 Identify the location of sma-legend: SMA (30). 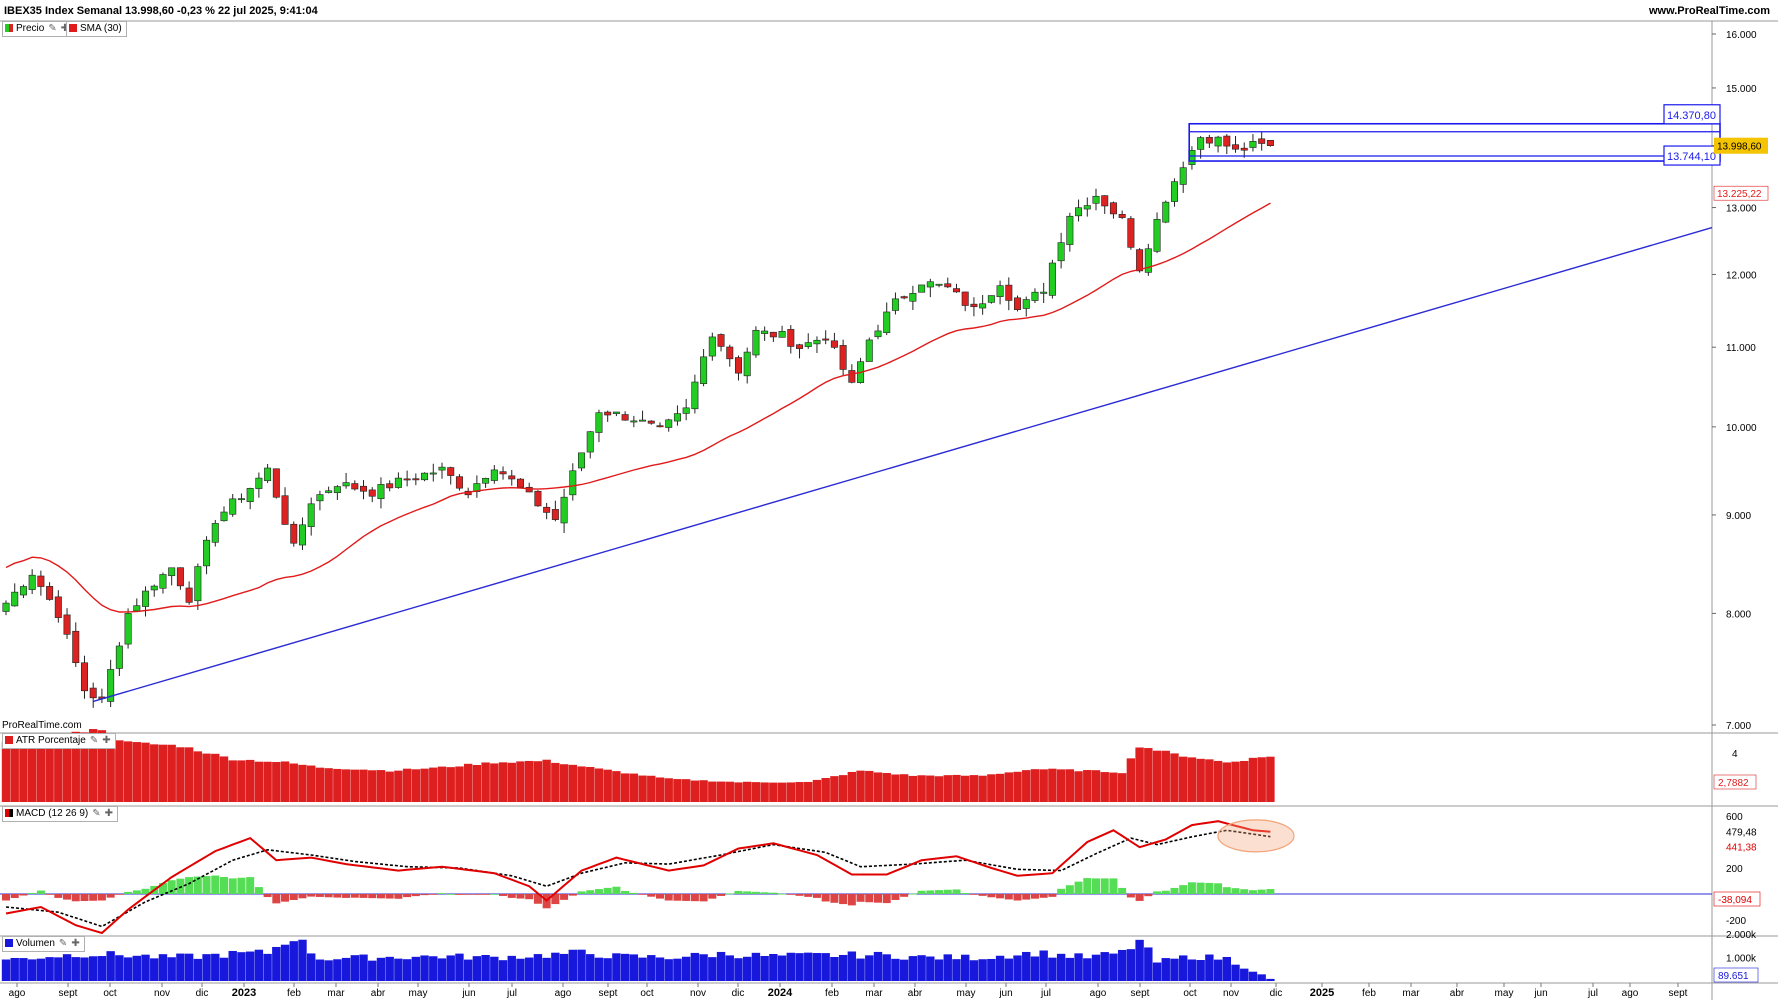
(96, 29).